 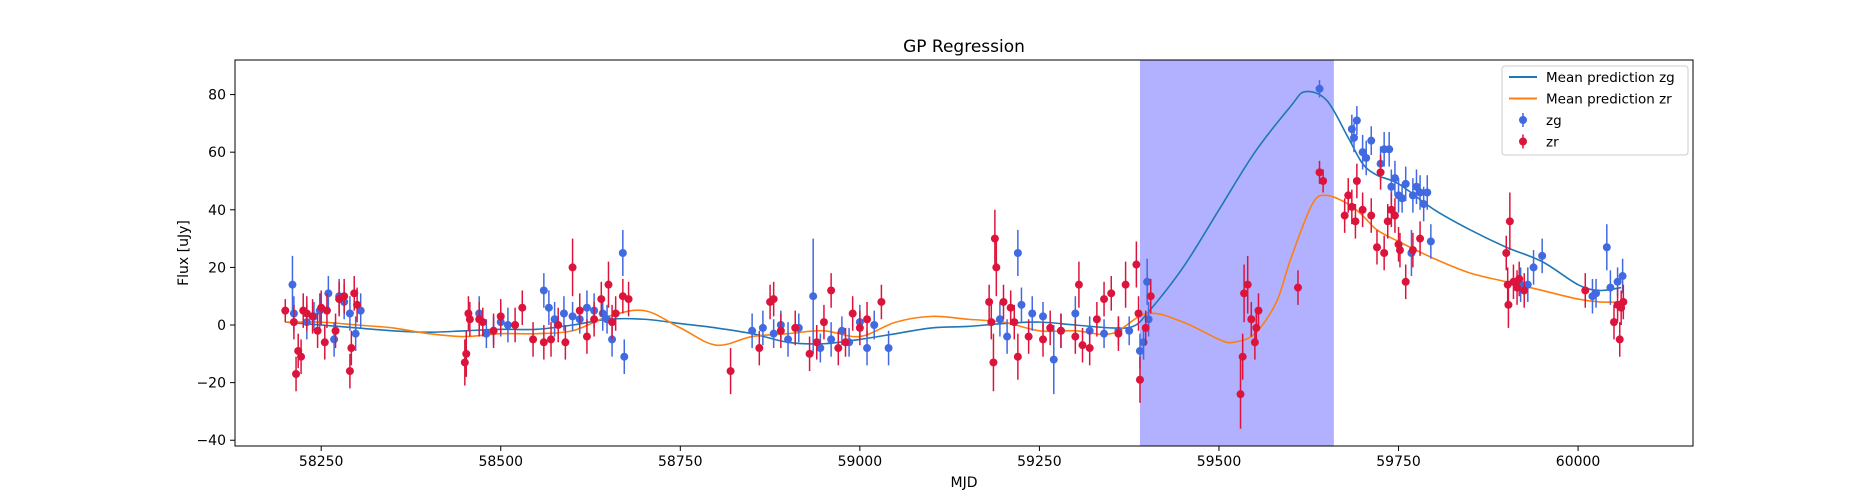 What do you see at coordinates (500, 462) in the screenshot?
I see `x-tick-label: 58500` at bounding box center [500, 462].